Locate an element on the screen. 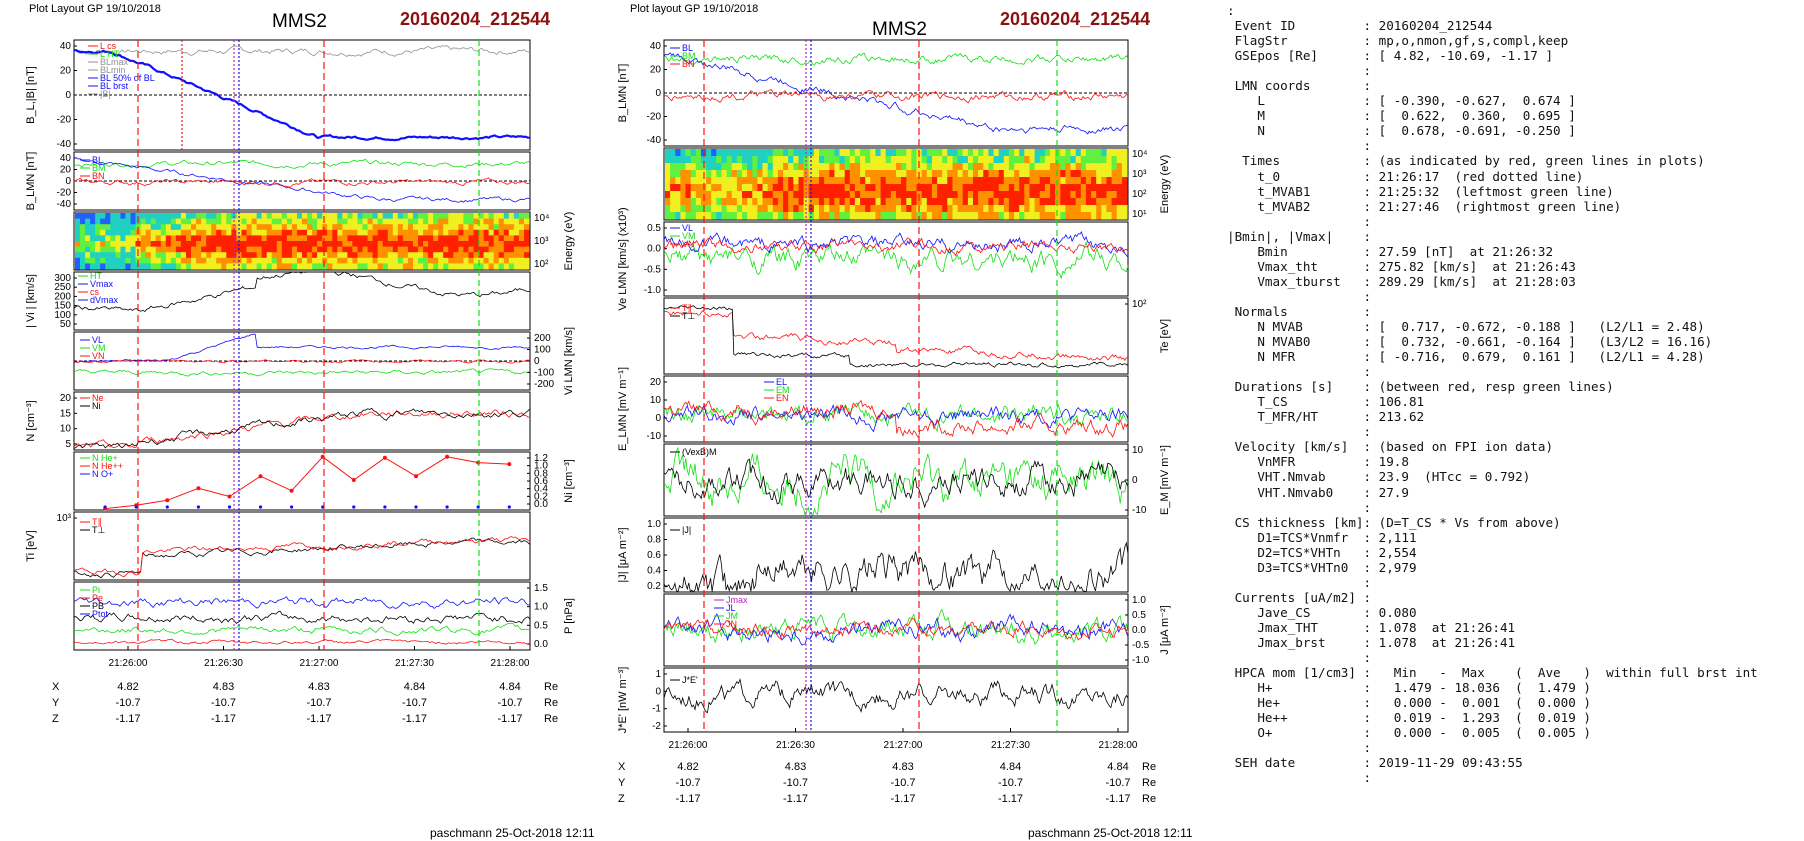 The width and height of the screenshot is (1804, 841). position-value: 4.83 is located at coordinates (795, 767).